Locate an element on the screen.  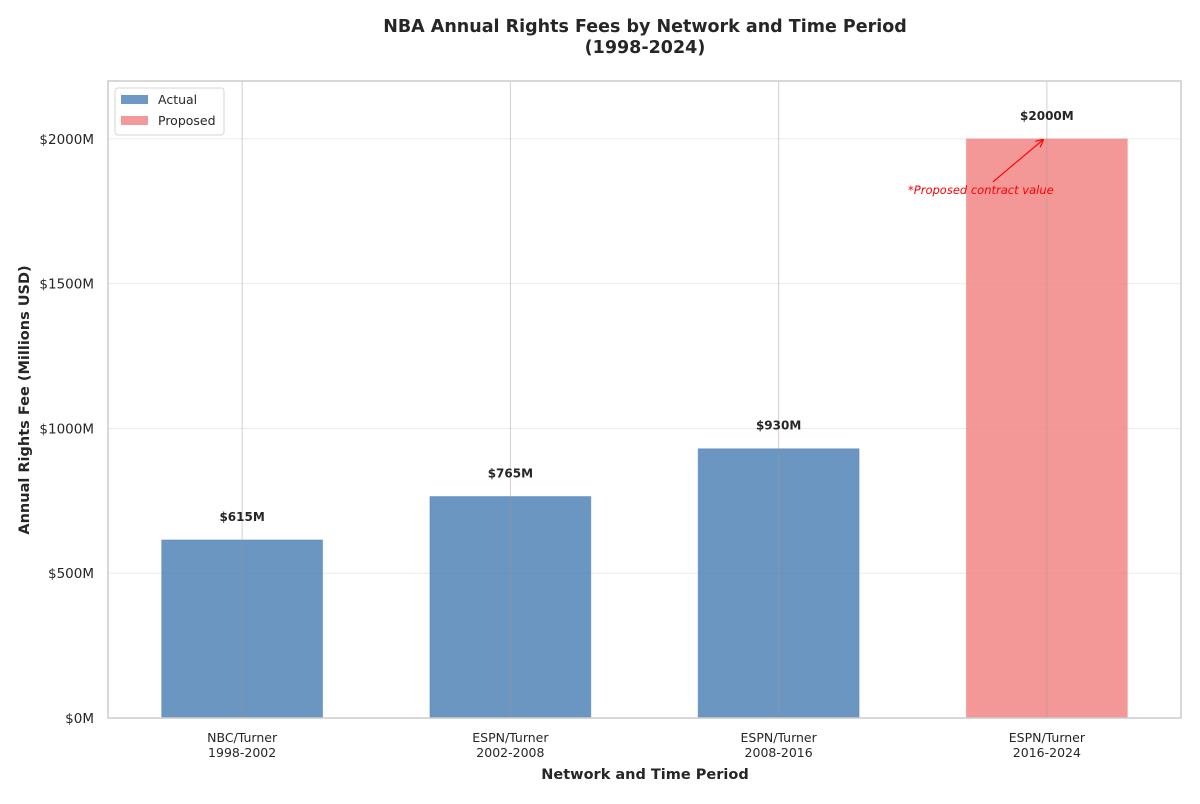
x-axis-label: Network and Time Period is located at coordinates (644, 775).